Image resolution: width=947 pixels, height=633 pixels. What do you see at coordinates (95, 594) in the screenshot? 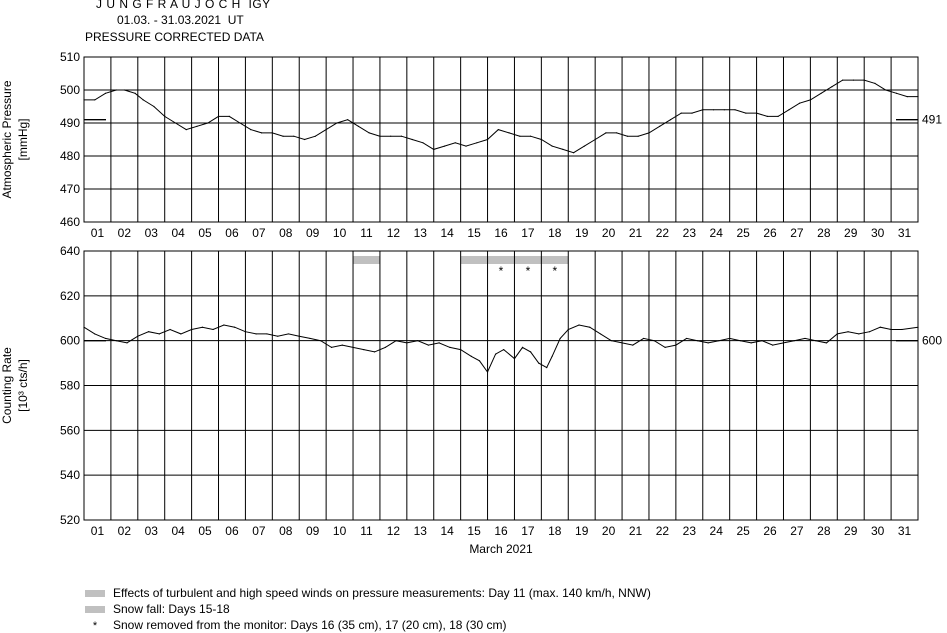
I see `legend-wind-swatch` at bounding box center [95, 594].